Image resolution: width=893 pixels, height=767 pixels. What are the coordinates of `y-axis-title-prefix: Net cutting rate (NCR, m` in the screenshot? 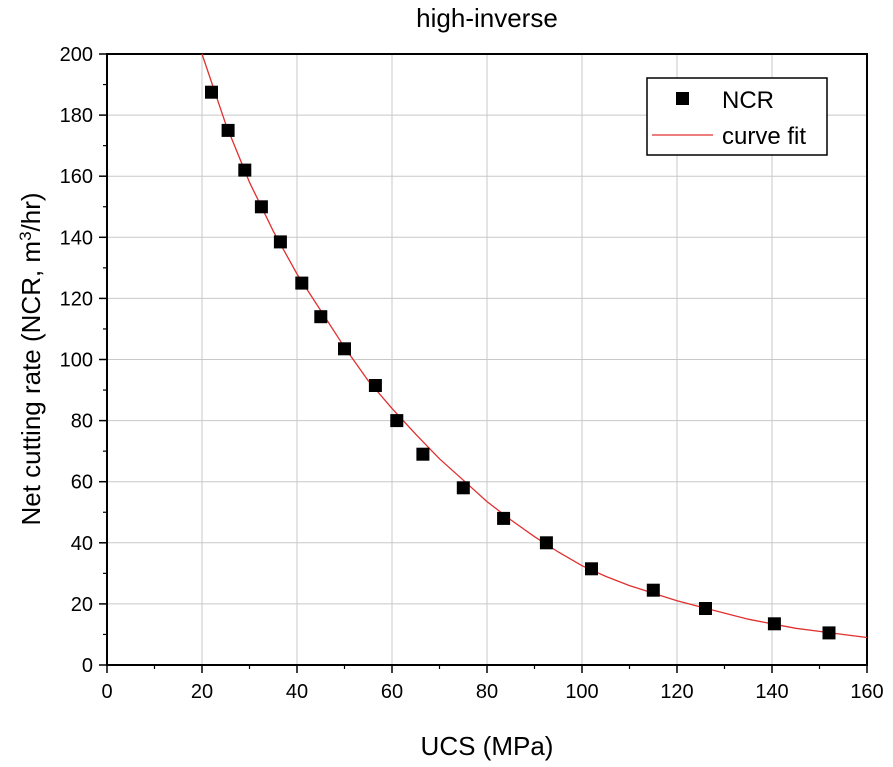 It's located at (31, 383).